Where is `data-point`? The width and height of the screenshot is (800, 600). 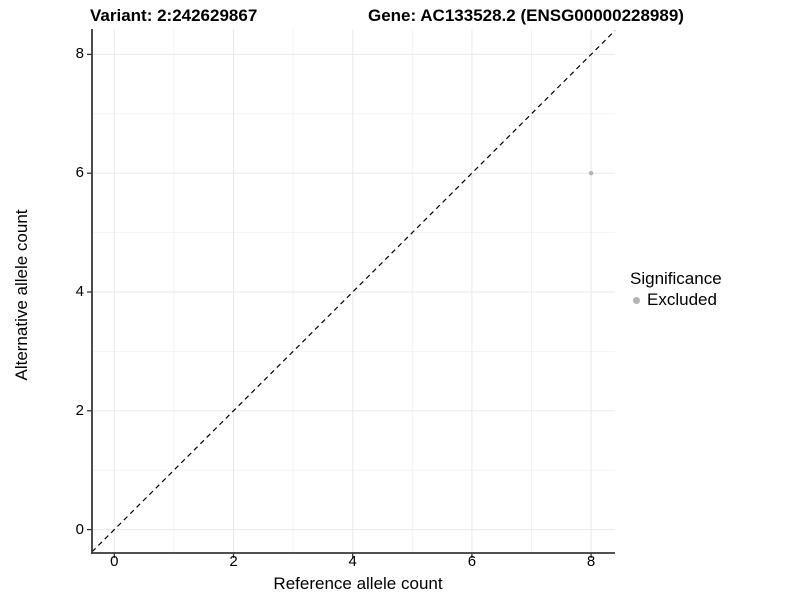 data-point is located at coordinates (591, 173).